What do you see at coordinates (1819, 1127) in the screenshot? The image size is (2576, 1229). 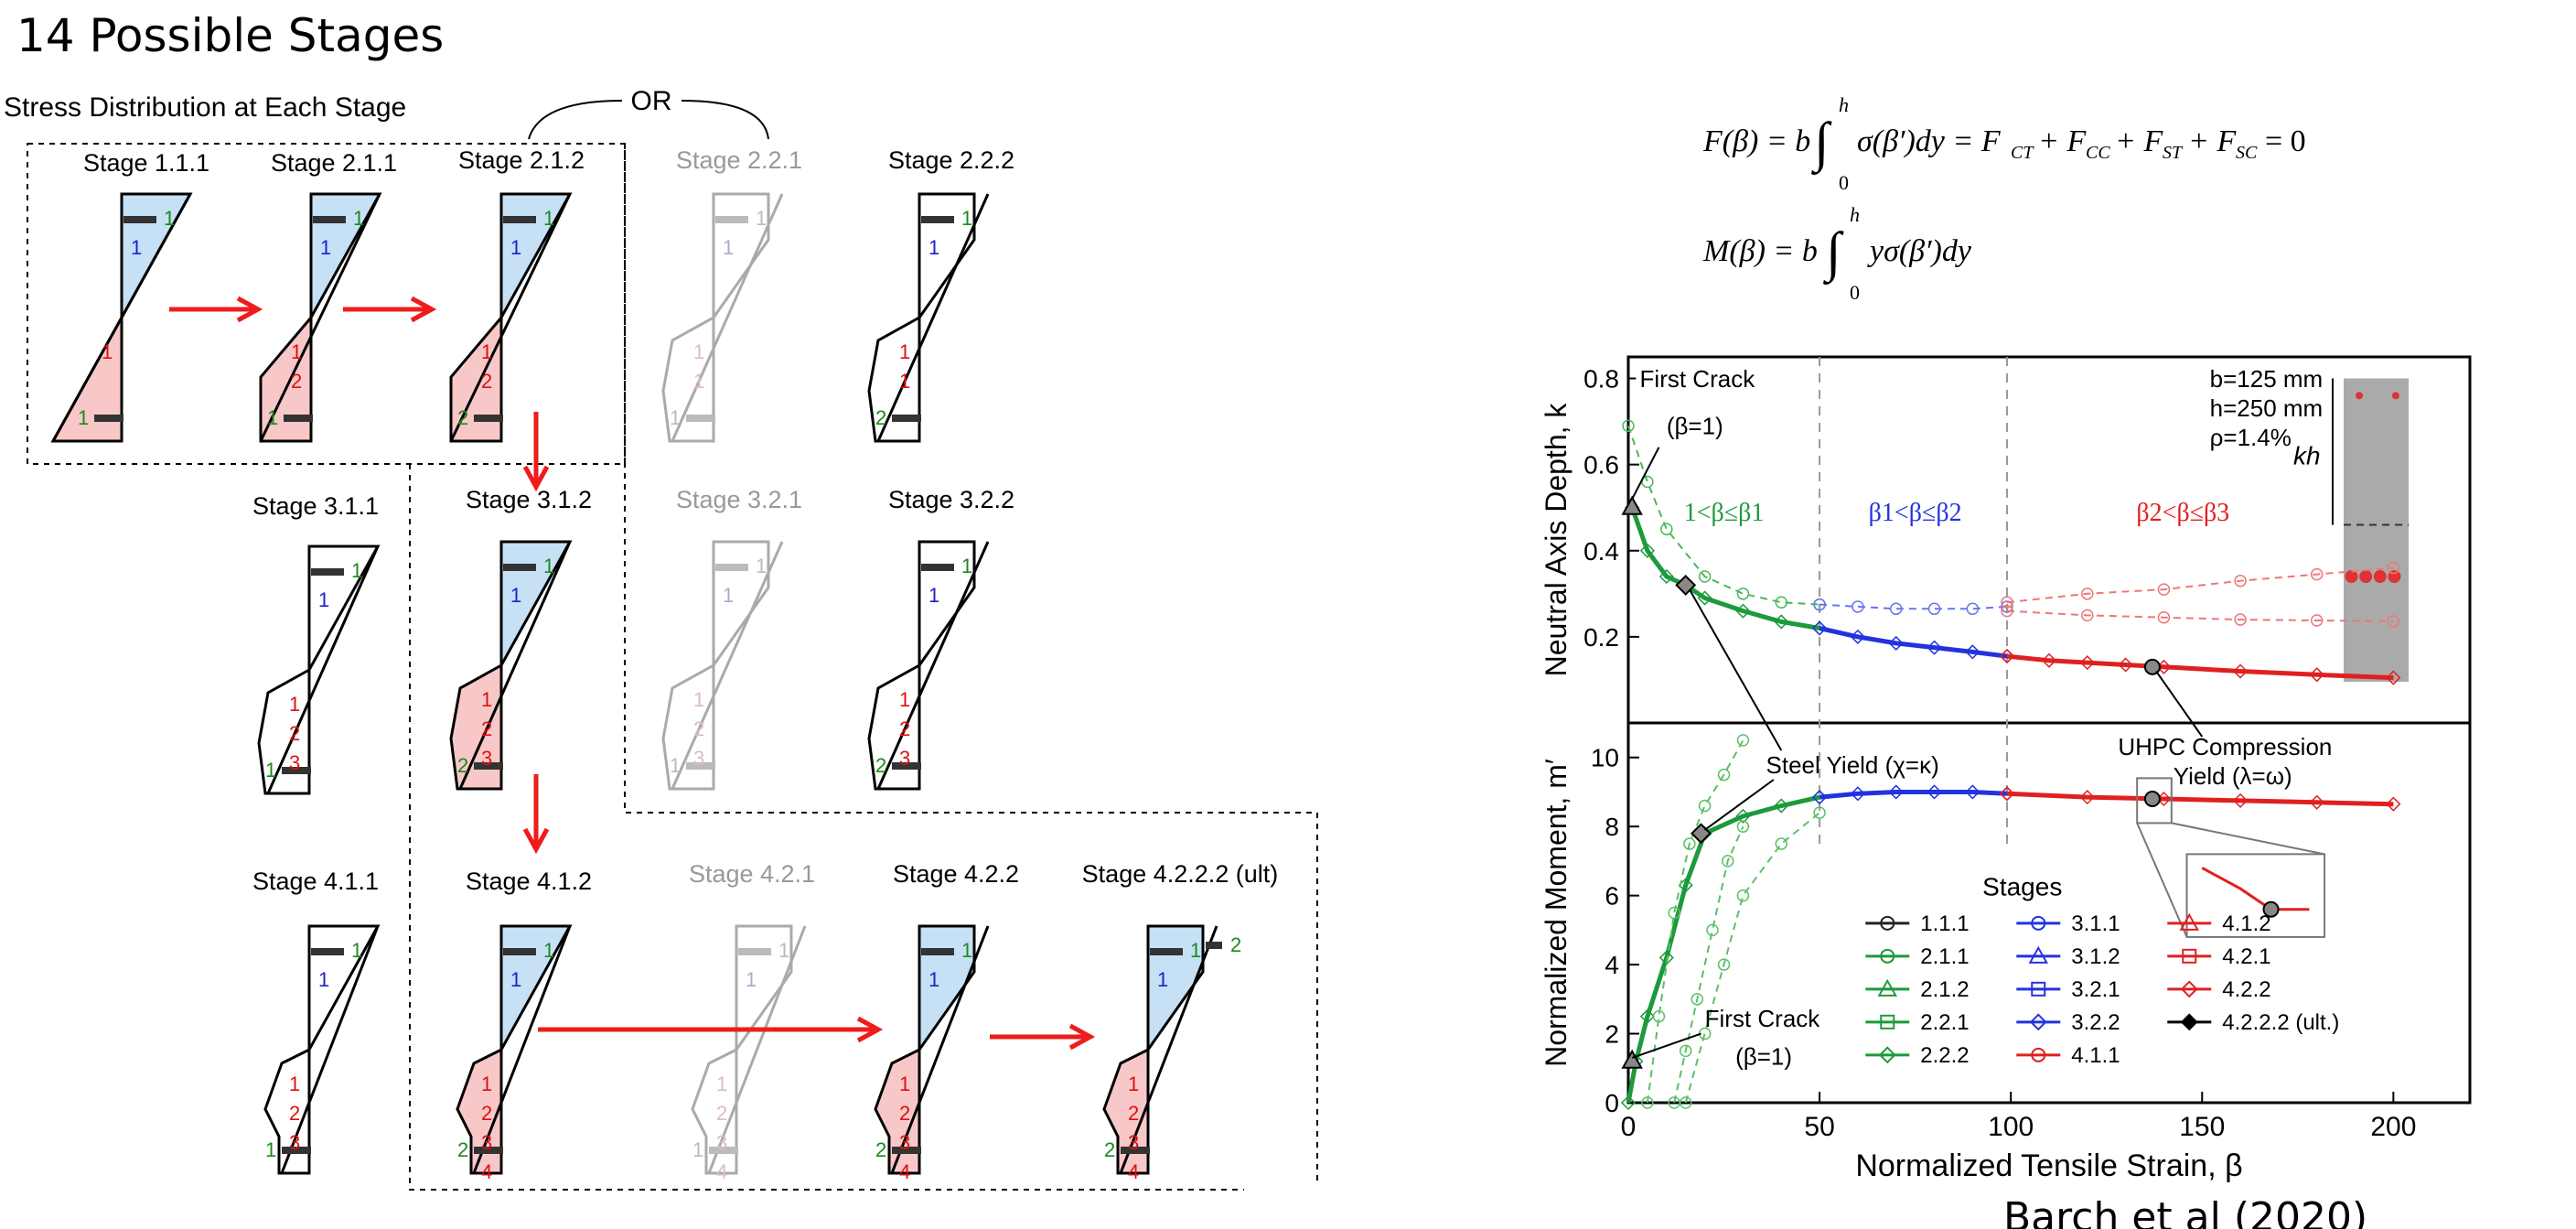 I see `xtick-label-1: 50` at bounding box center [1819, 1127].